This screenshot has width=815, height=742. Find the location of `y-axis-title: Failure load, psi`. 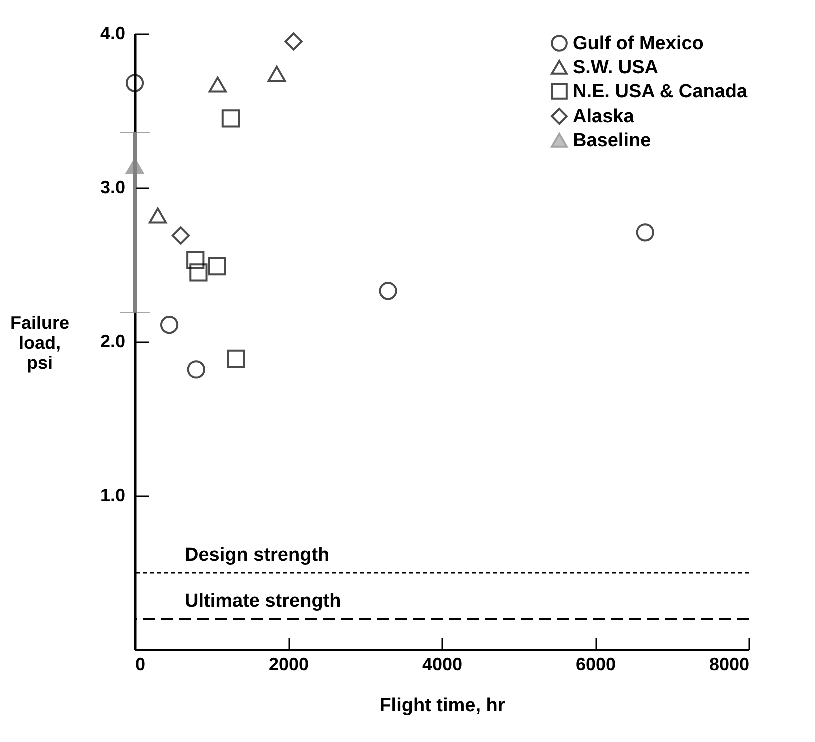

y-axis-title: Failure load, psi is located at coordinates (40, 343).